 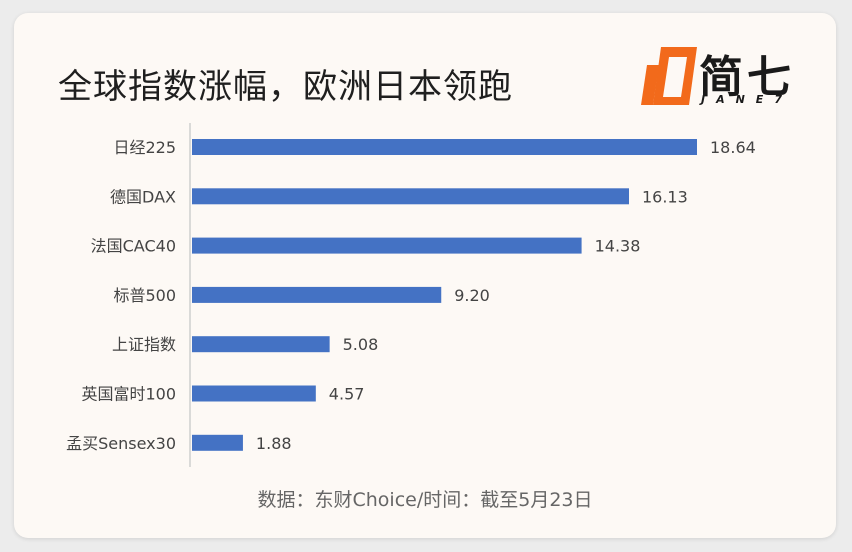 I want to click on chart-title: 全球指数涨幅，欧洲日本领跑, so click(x=285, y=87).